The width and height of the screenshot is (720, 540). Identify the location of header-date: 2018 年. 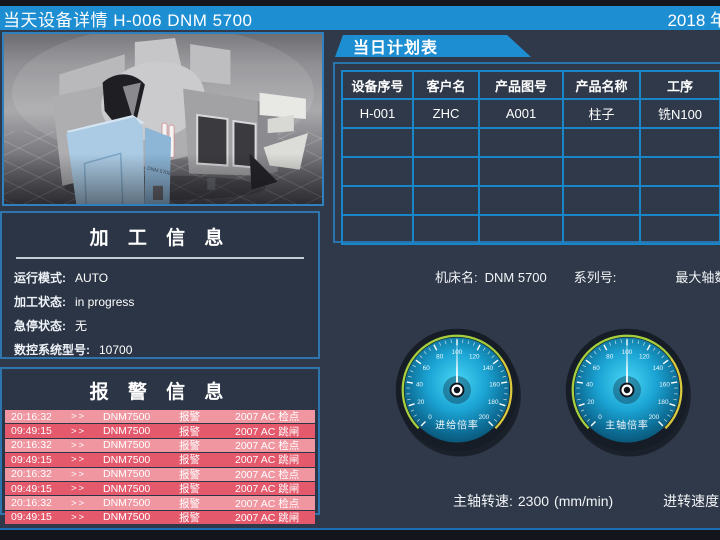
(693, 20).